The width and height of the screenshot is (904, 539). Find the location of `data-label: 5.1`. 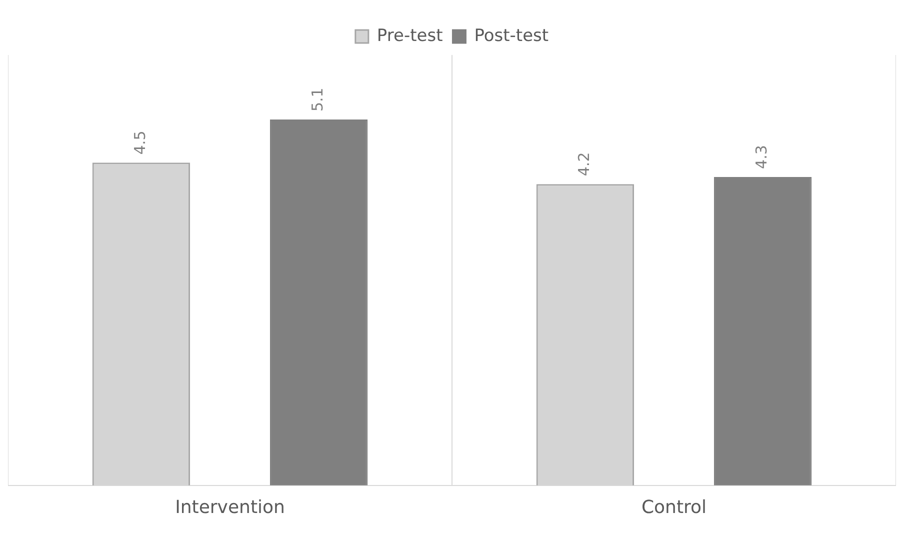

data-label: 5.1 is located at coordinates (317, 100).